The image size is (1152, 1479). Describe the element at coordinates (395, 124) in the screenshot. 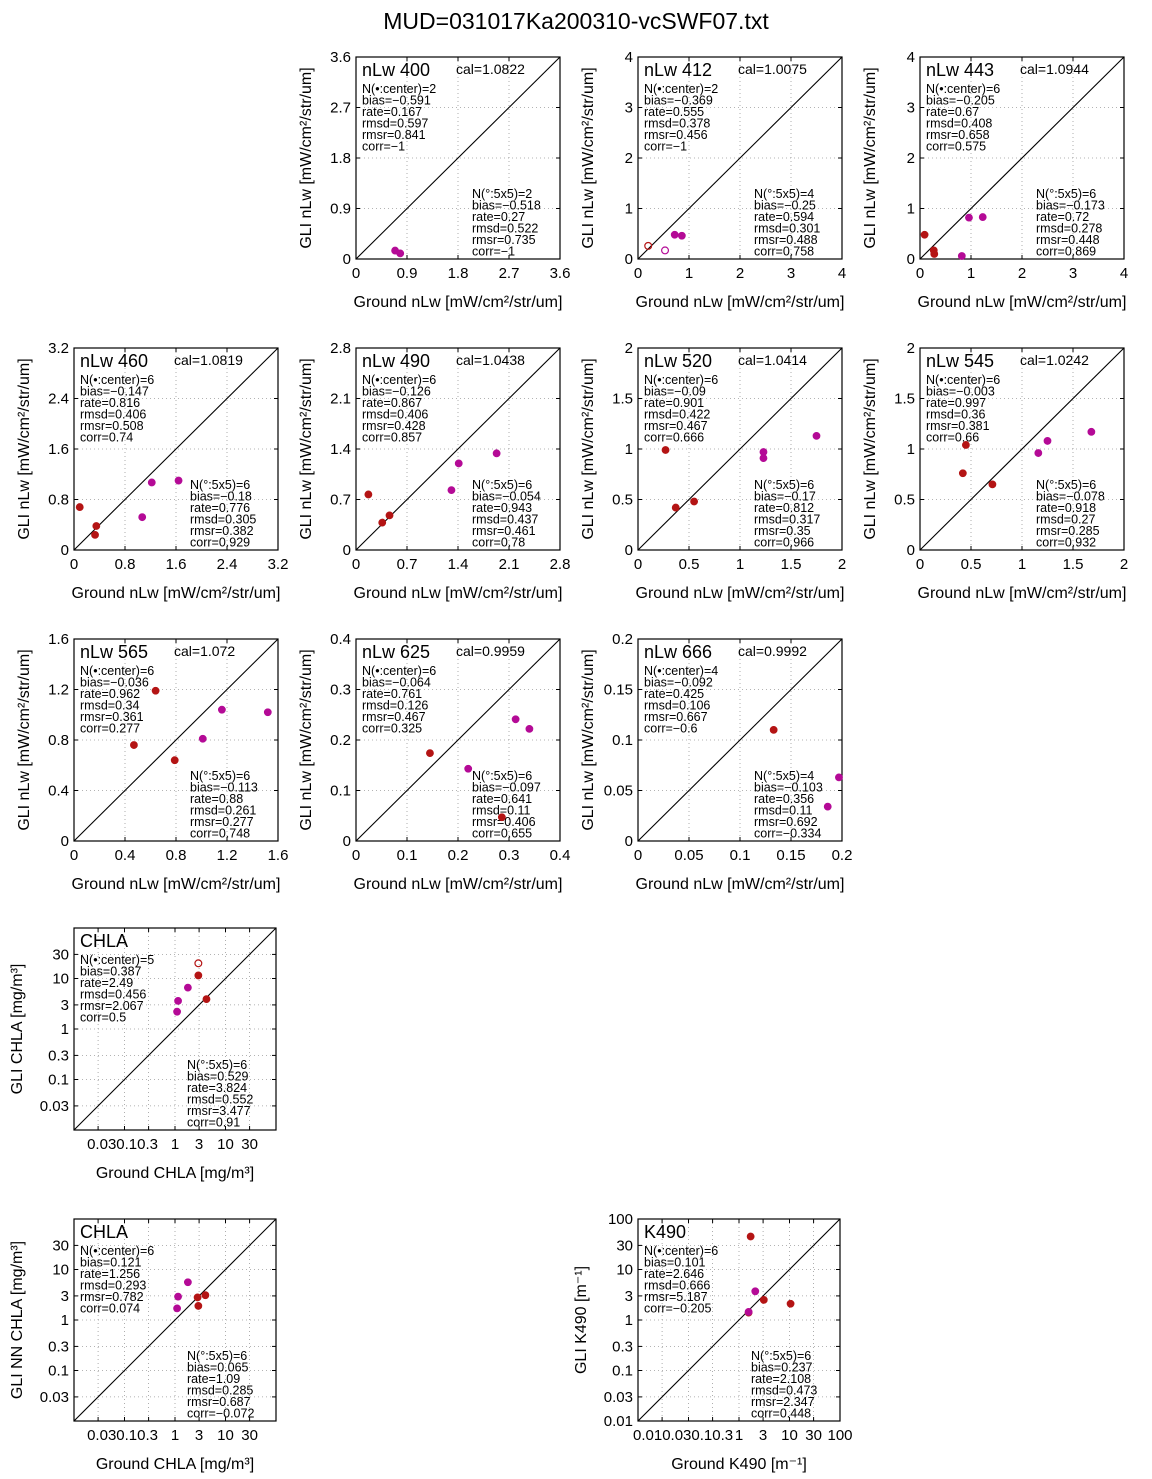

I see `stats-center-line: rmsd=0.597` at that location.